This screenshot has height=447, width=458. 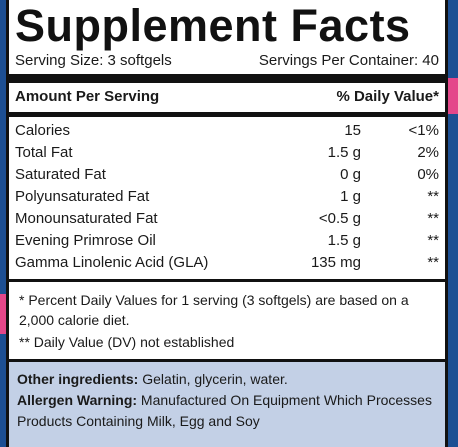 What do you see at coordinates (77, 400) in the screenshot?
I see `allergen-label: Allergen Warning:` at bounding box center [77, 400].